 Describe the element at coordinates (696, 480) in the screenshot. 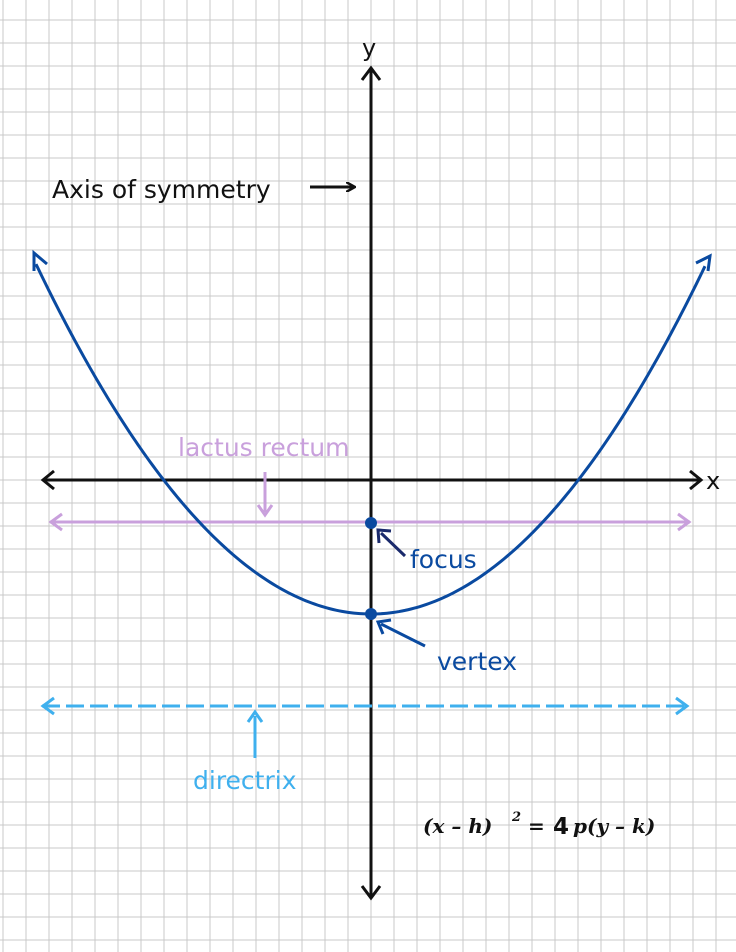

I see `x-axis-right-arrow` at that location.